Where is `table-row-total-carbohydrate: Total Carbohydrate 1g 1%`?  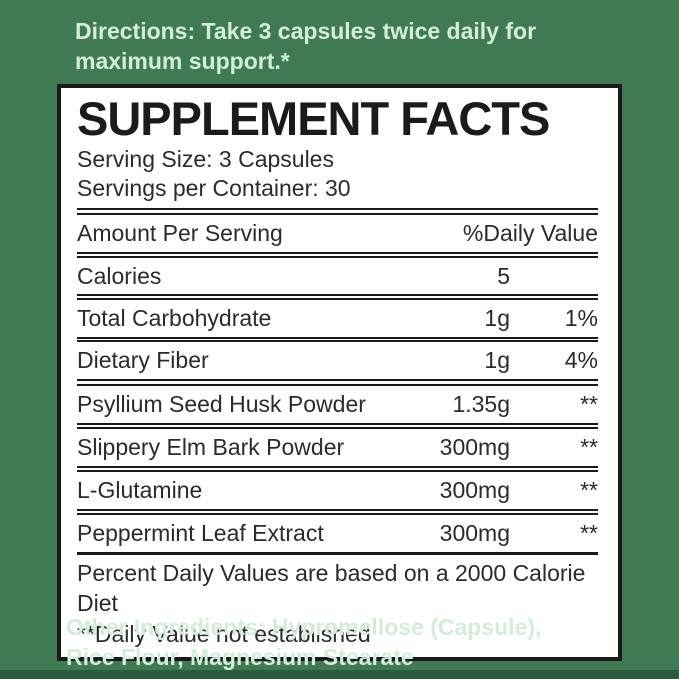
table-row-total-carbohydrate: Total Carbohydrate 1g 1% is located at coordinates (337, 315).